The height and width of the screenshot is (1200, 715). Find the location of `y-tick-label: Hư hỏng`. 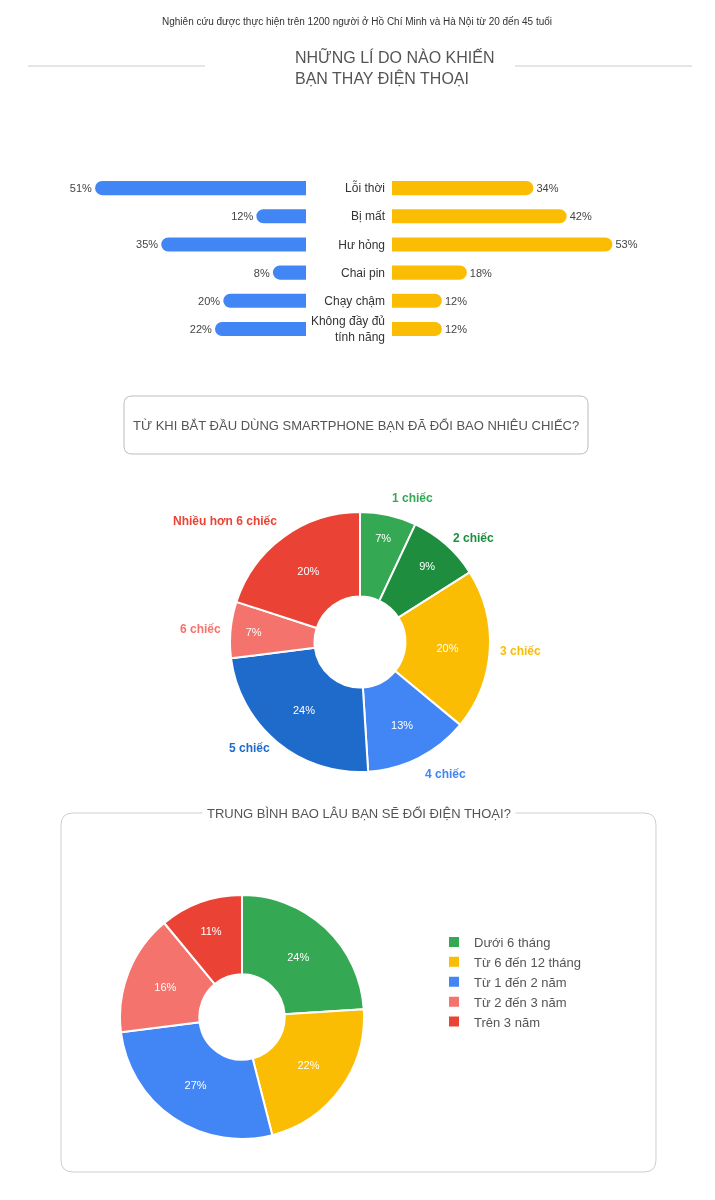

y-tick-label: Hư hỏng is located at coordinates (361, 244).